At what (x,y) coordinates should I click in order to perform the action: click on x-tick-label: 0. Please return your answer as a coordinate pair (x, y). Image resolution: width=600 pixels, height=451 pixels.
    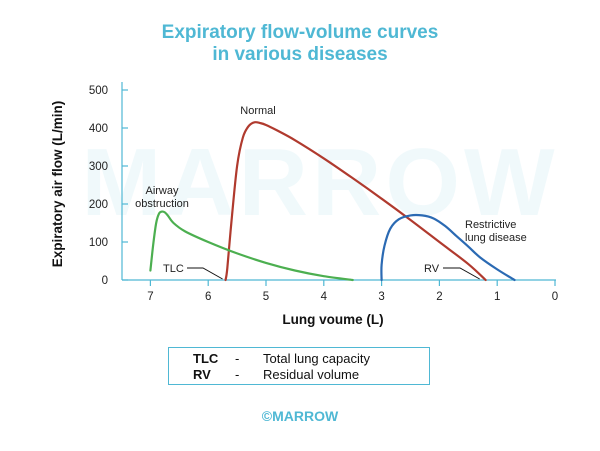
    Looking at the image, I should click on (555, 297).